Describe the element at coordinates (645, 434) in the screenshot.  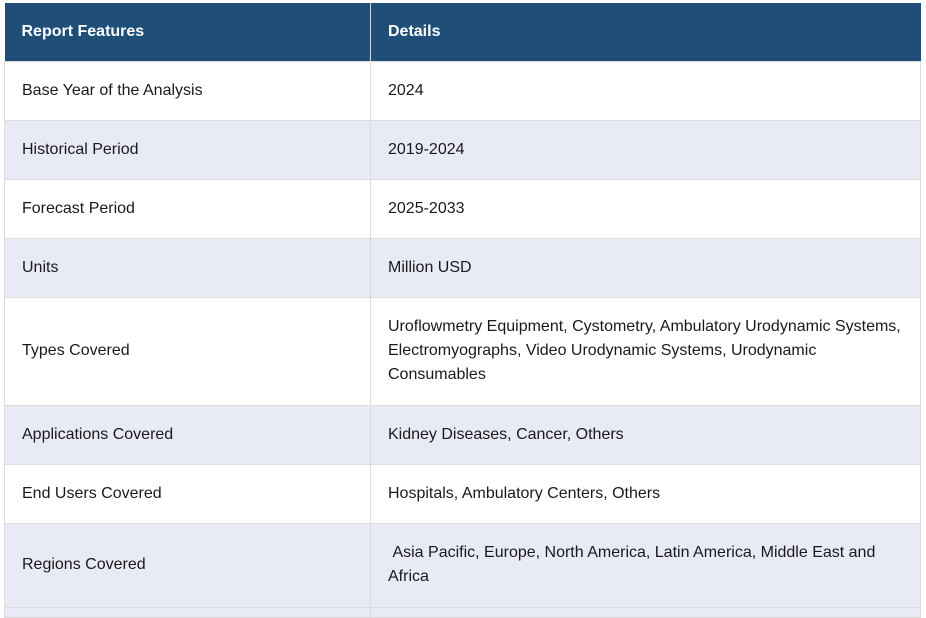
I see `details-cell: Kidney Diseases, Cancer, Others` at that location.